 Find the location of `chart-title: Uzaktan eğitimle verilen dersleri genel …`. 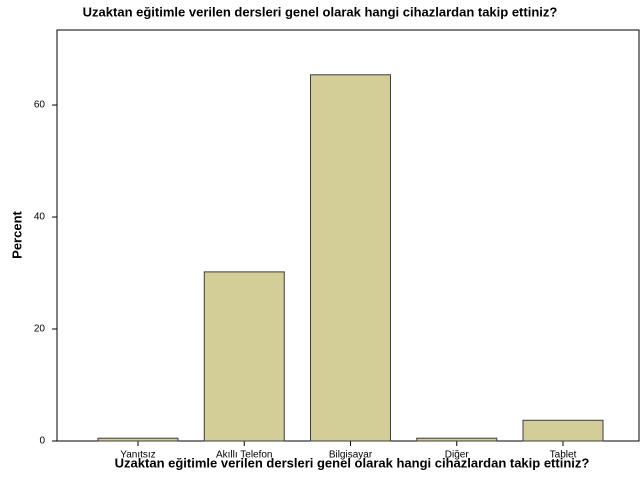

chart-title: Uzaktan eğitimle verilen dersleri genel … is located at coordinates (320, 11).